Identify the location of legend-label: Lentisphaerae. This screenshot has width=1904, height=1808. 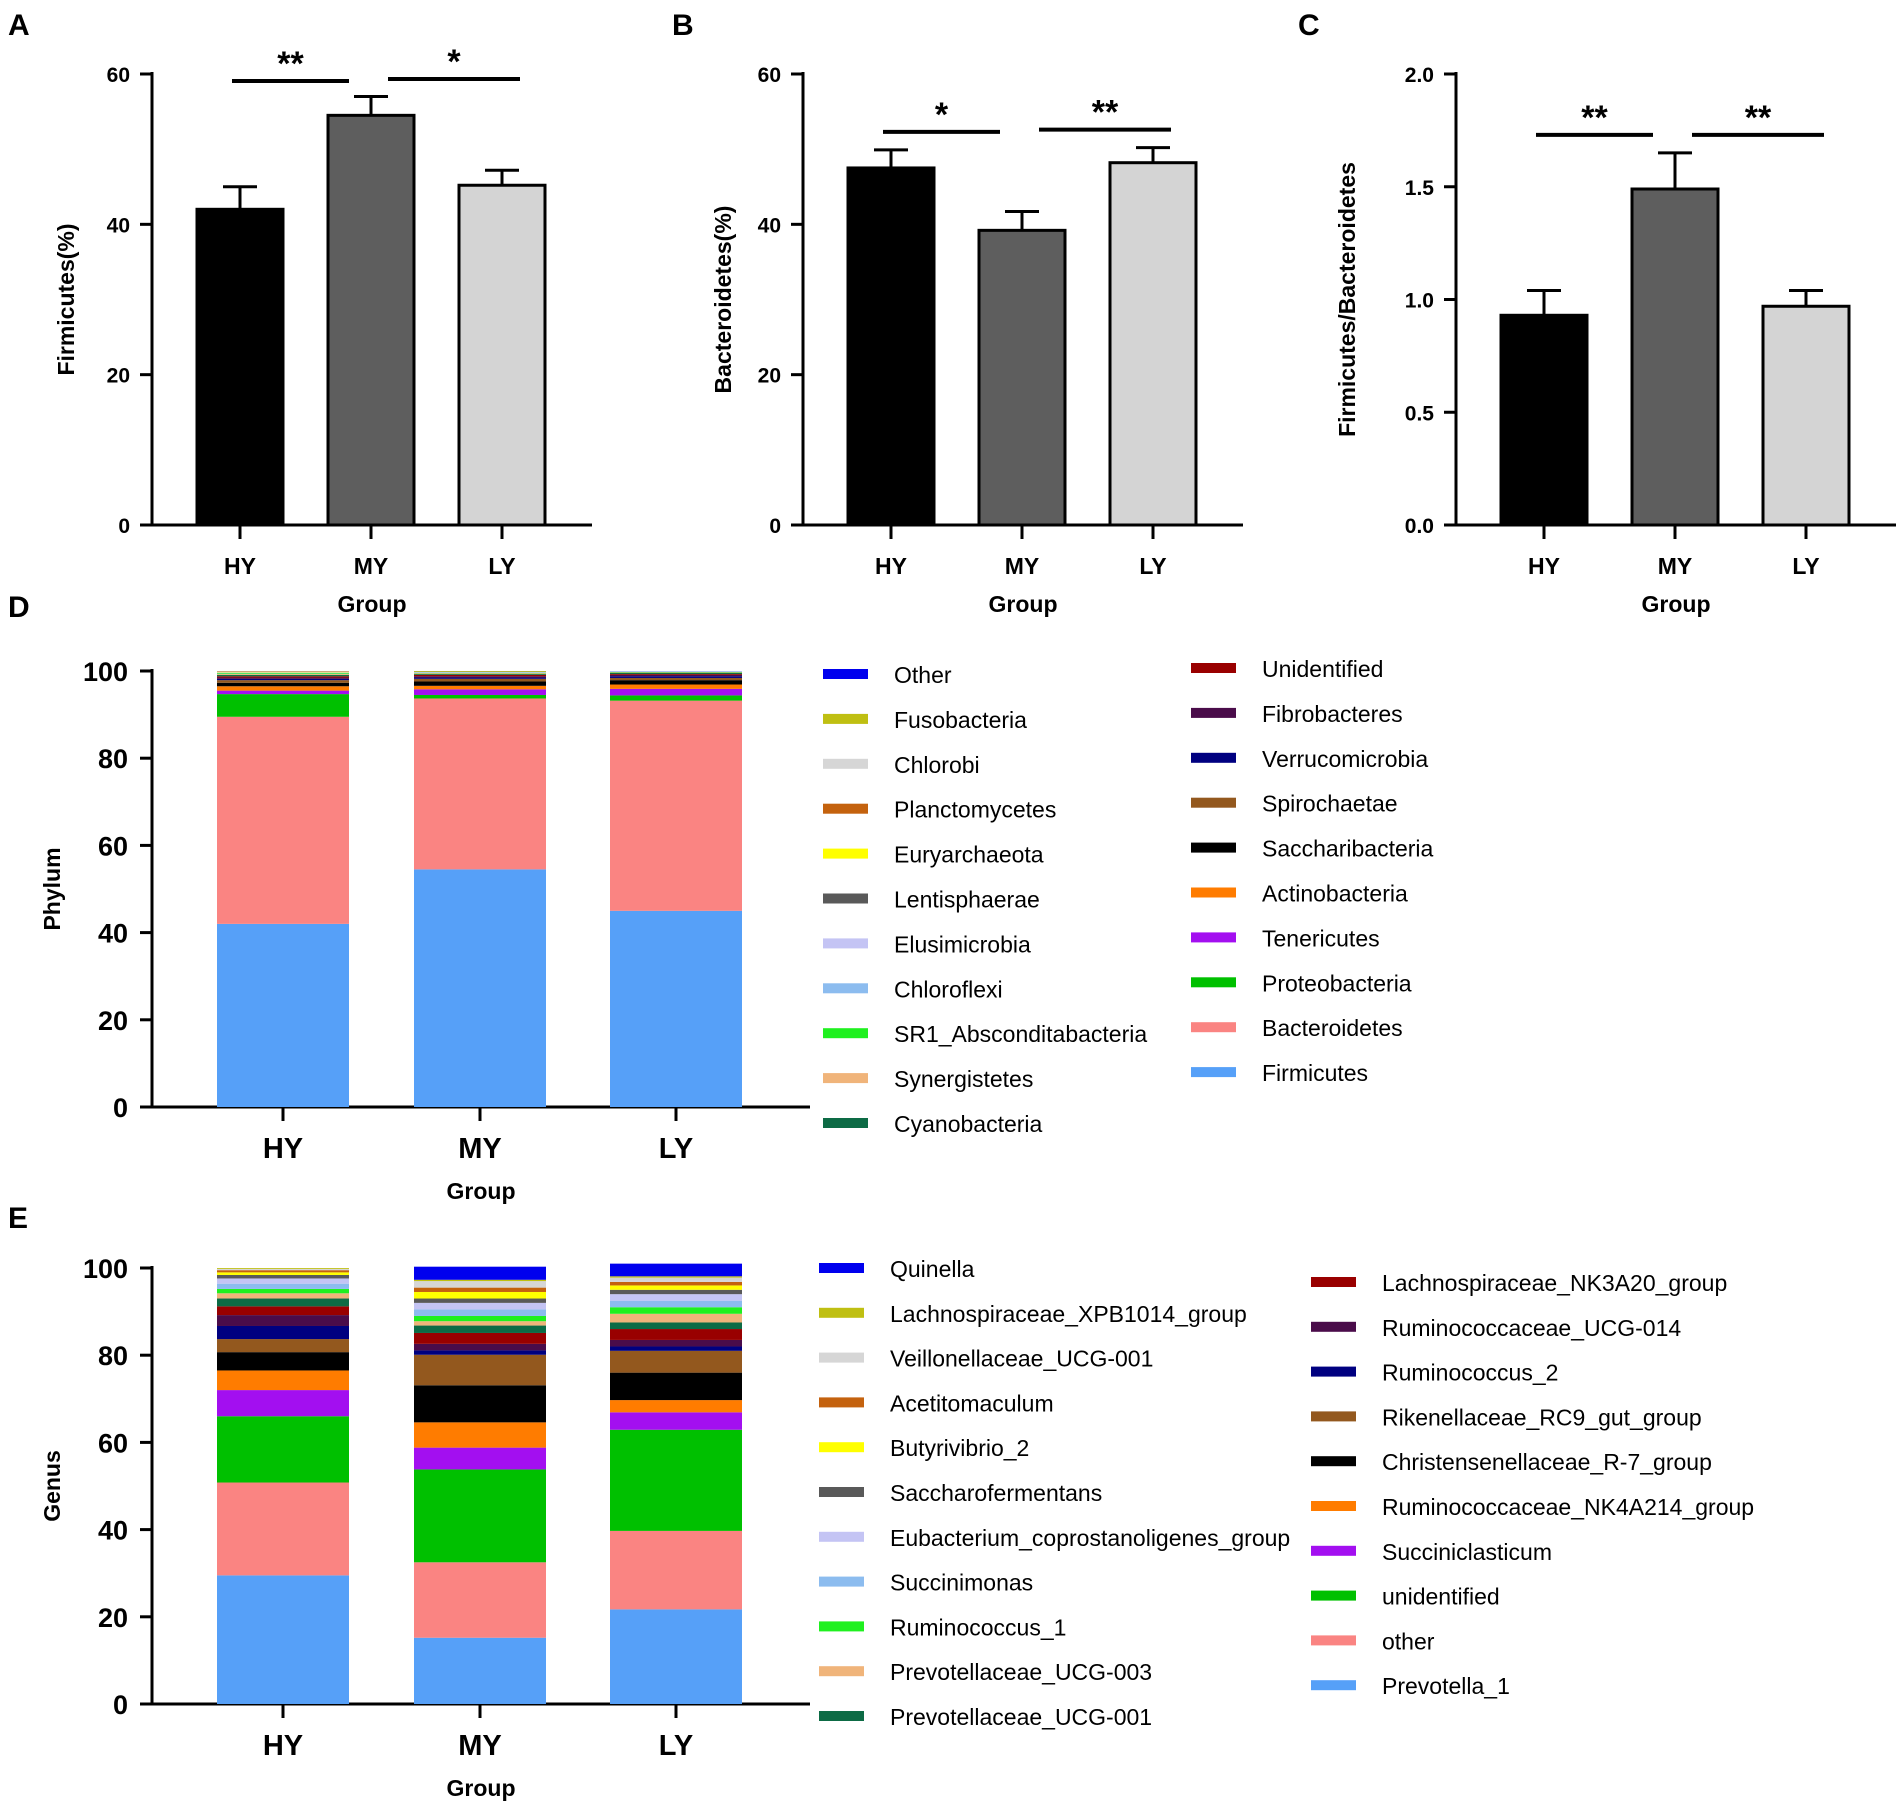
(967, 900).